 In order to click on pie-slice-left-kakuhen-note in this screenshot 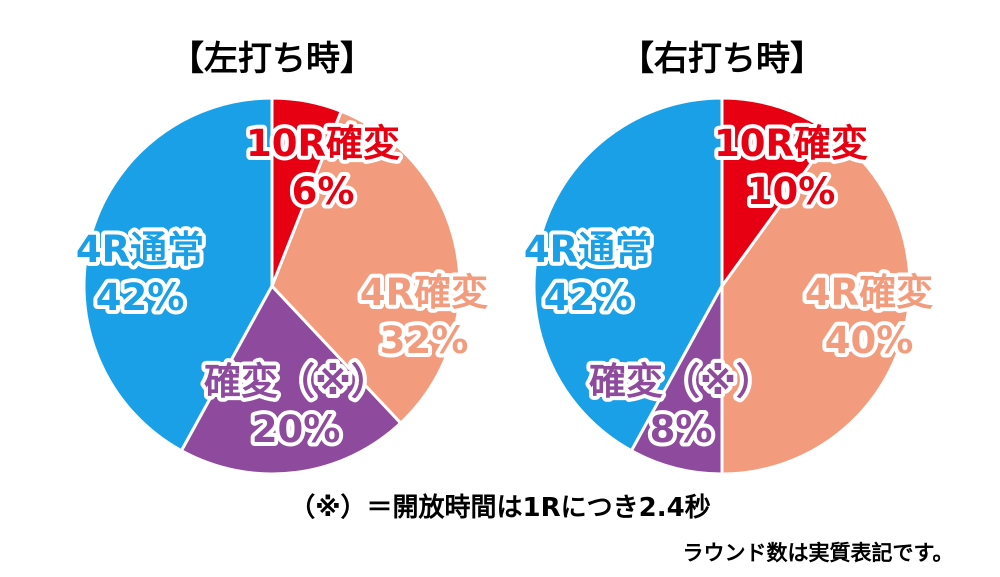, I will do `click(291, 379)`.